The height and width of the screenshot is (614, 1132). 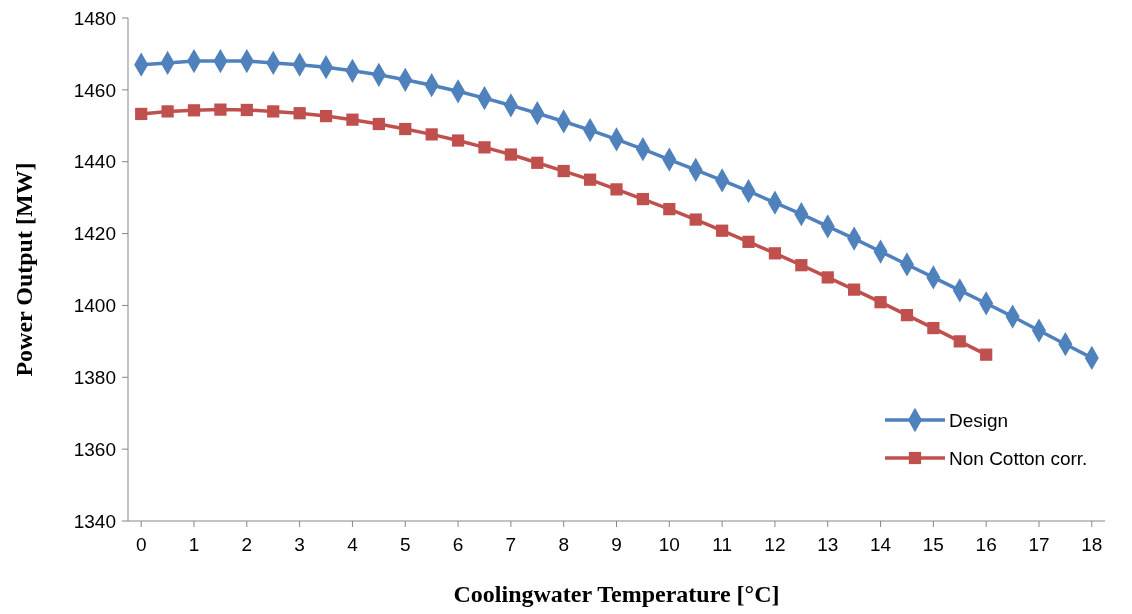 What do you see at coordinates (1092, 544) in the screenshot?
I see `x-tick-label: 18` at bounding box center [1092, 544].